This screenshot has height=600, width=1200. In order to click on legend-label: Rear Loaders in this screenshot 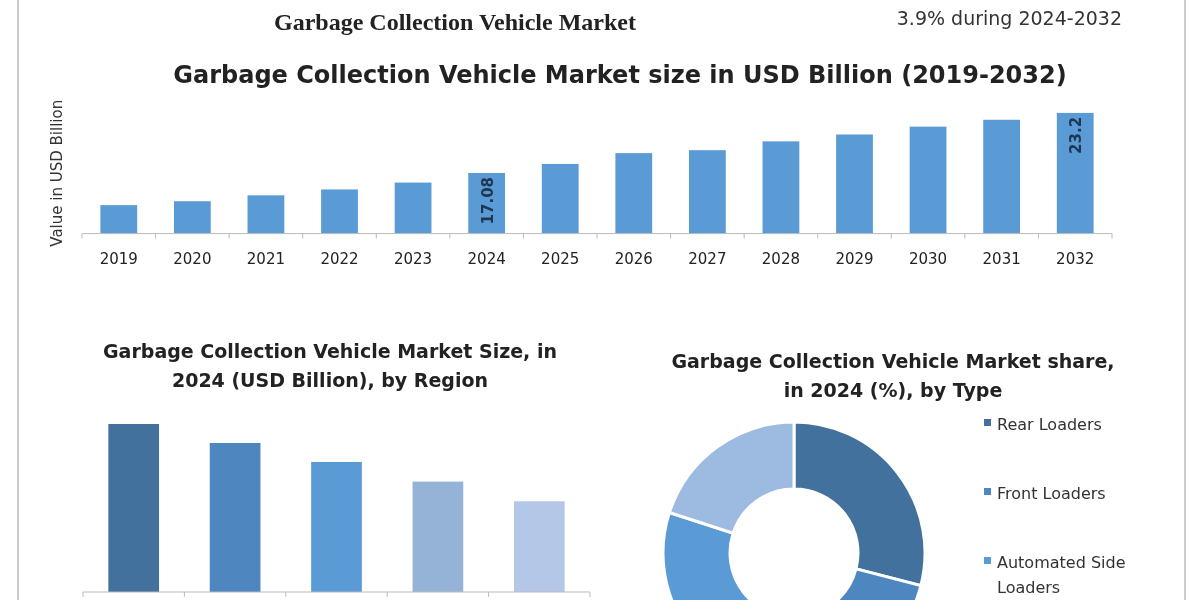, I will do `click(1049, 424)`.